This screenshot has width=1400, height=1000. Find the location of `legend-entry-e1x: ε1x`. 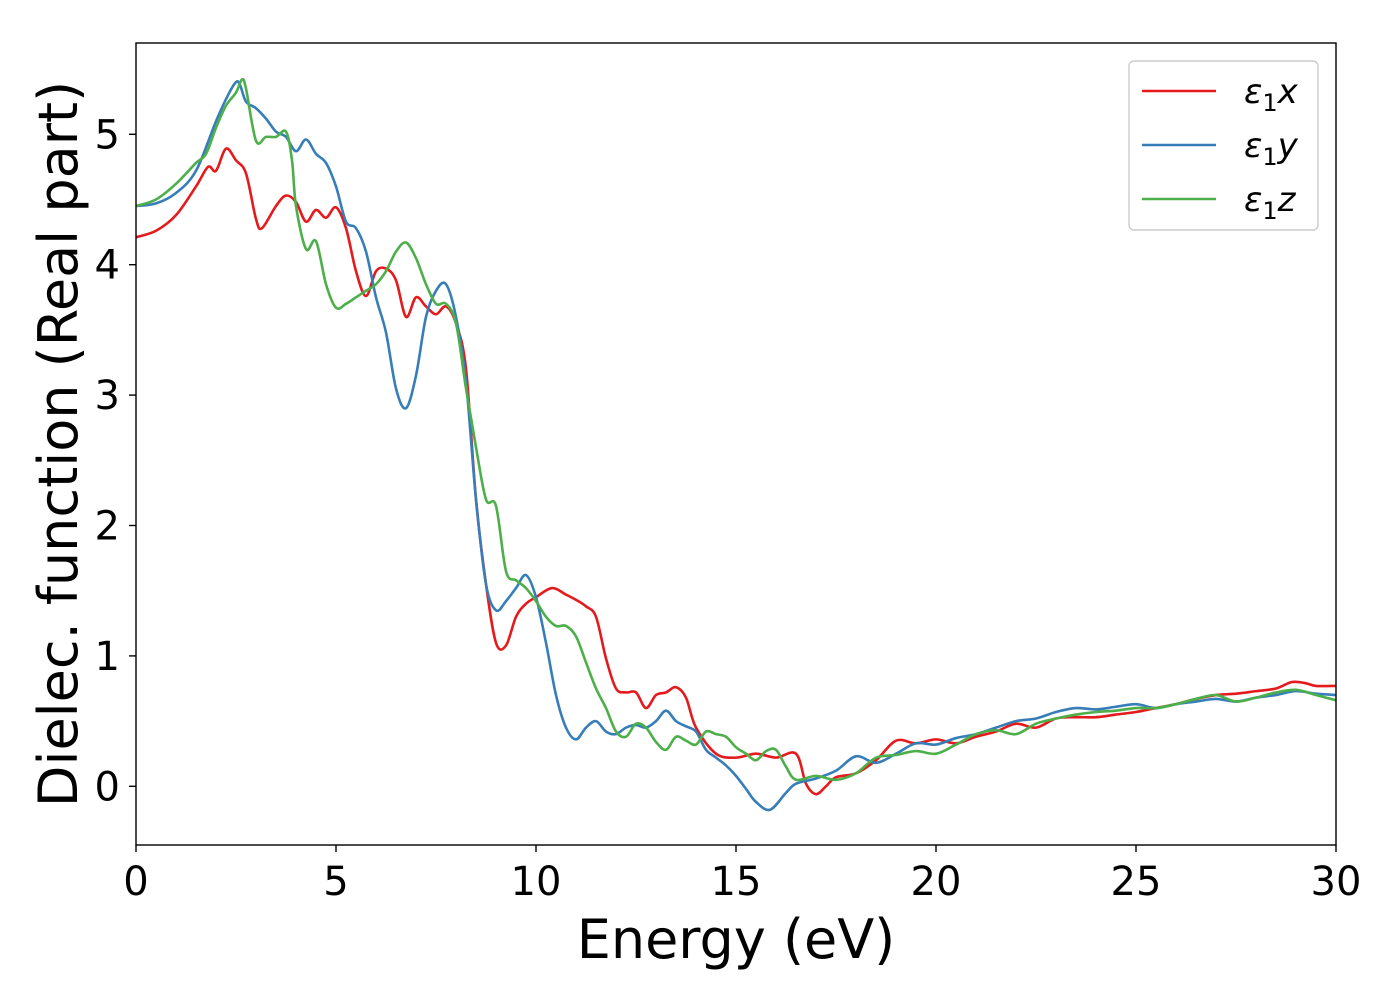

legend-entry-e1x: ε1x is located at coordinates (1220, 94).